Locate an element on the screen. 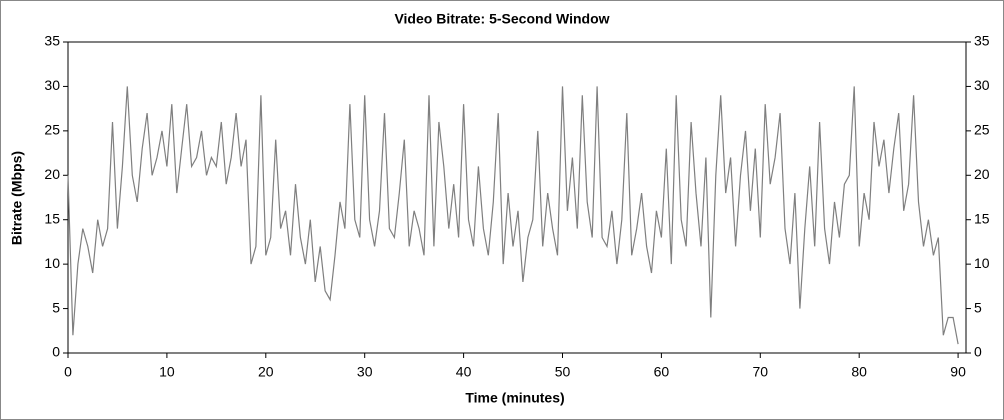 The height and width of the screenshot is (420, 1004). x-tick-label: 70 is located at coordinates (761, 372).